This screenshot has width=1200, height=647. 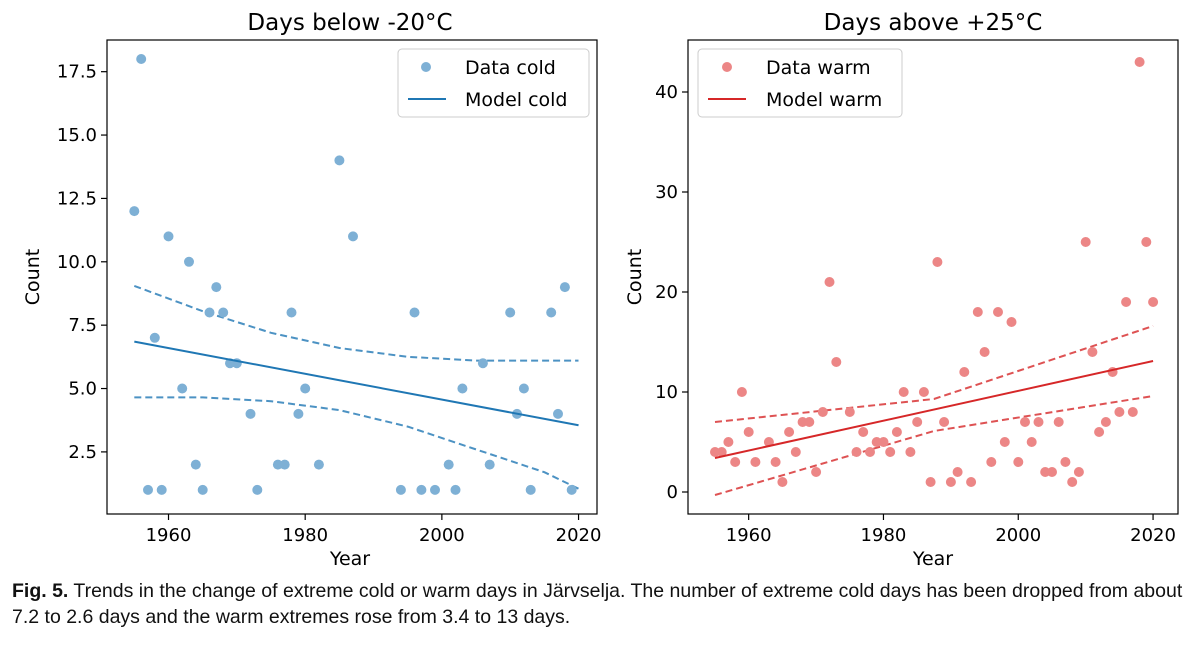 What do you see at coordinates (884, 535) in the screenshot?
I see `warm-x-tick-label: 1980` at bounding box center [884, 535].